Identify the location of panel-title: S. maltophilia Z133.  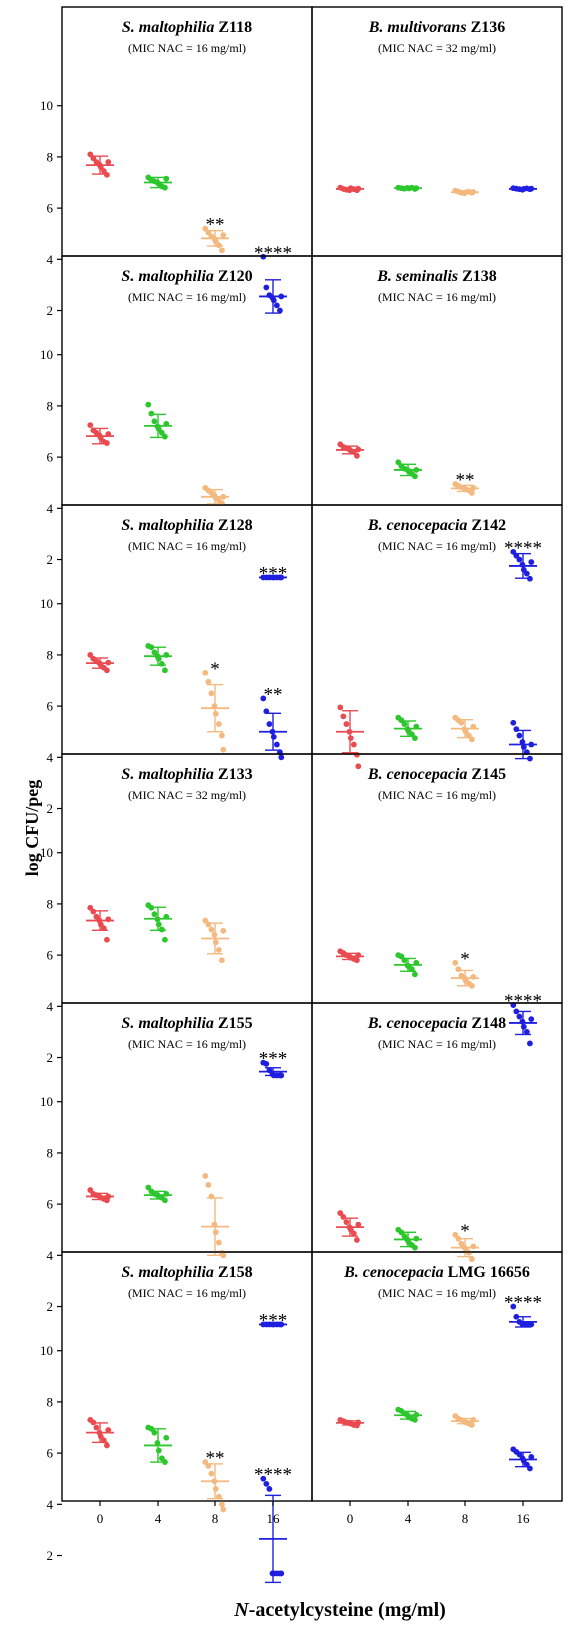
(186, 774).